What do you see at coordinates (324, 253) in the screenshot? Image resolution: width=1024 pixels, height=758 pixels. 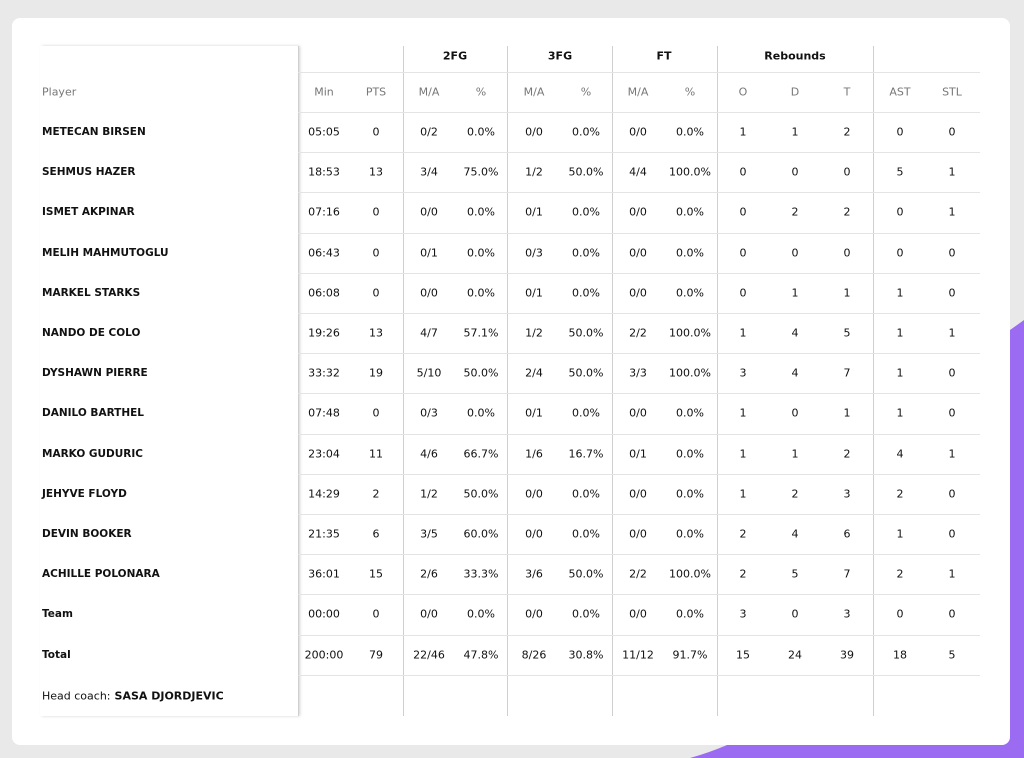 I see `stat-cell: 06:43` at bounding box center [324, 253].